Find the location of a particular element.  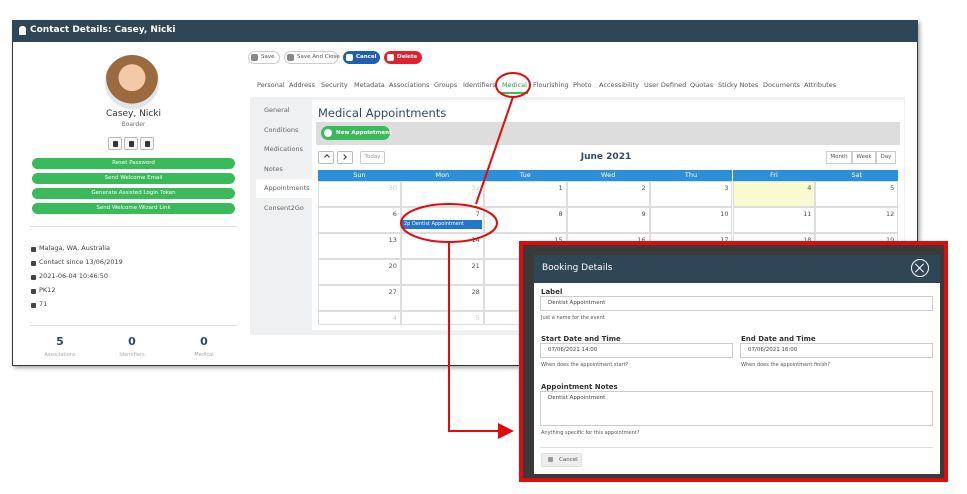

tab: Security is located at coordinates (334, 85).